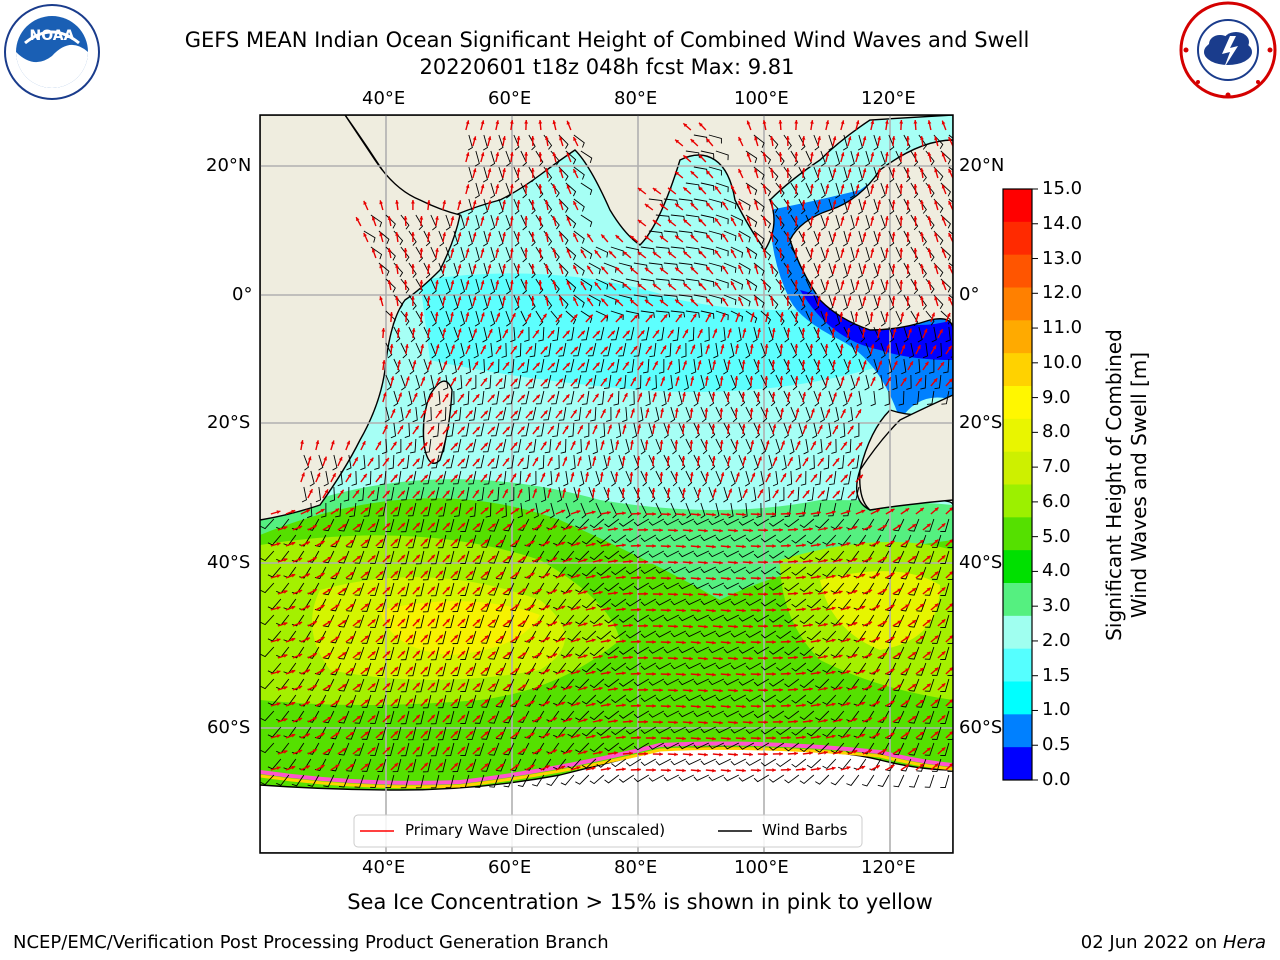  Describe the element at coordinates (1056, 501) in the screenshot. I see `colorbar-tick-label: 6.0` at that location.